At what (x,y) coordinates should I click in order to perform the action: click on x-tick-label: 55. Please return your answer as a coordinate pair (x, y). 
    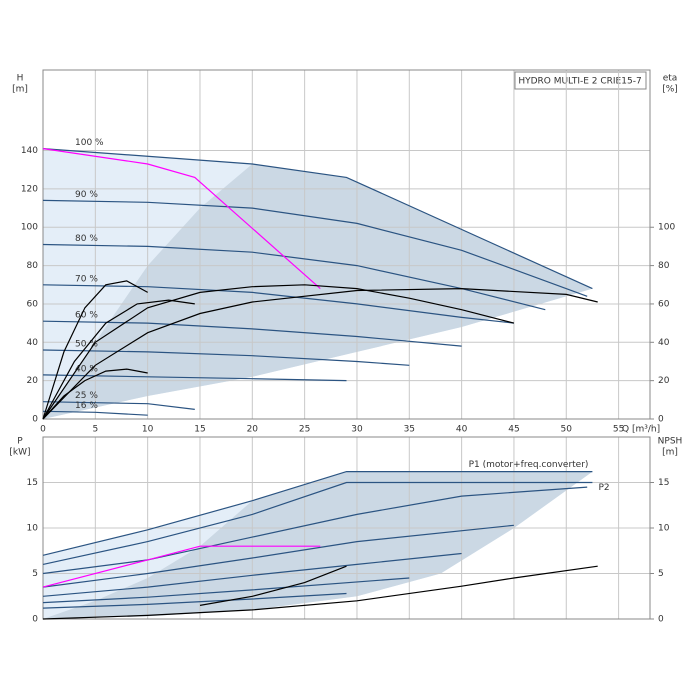
    Looking at the image, I should click on (618, 430).